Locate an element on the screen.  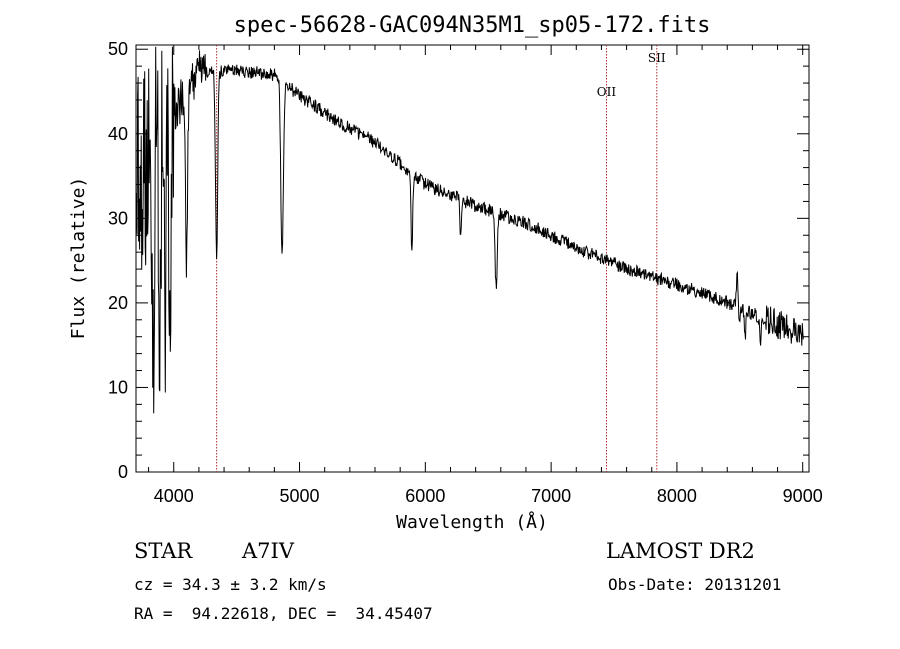
x-tick-label: 9000 is located at coordinates (803, 496).